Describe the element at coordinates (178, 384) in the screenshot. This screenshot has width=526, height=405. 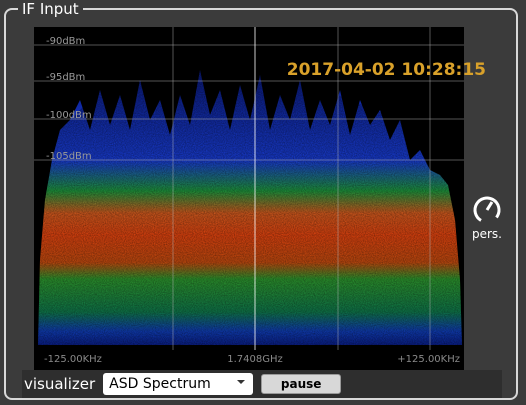
I see `visualizer-select: ASD Spectrum` at that location.